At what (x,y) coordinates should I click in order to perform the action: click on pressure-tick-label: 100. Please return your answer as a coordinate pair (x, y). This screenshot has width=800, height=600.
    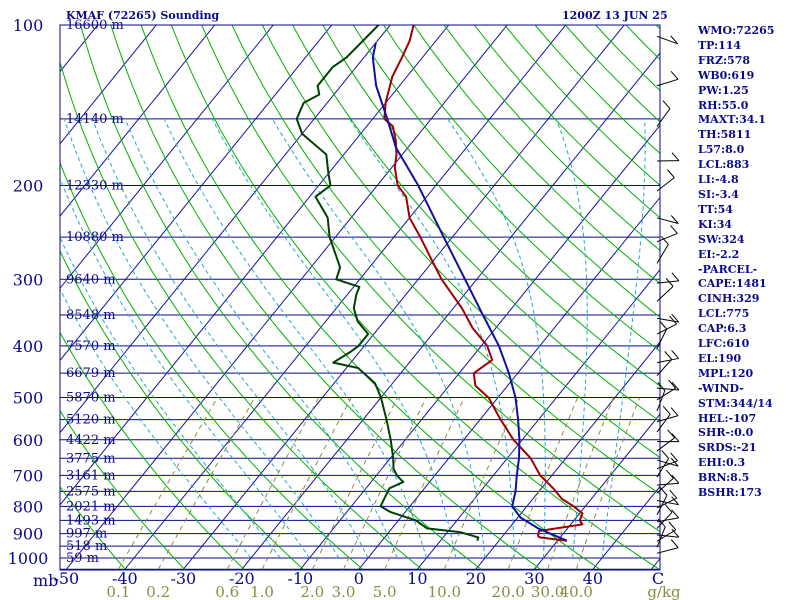
    Looking at the image, I should click on (28, 25).